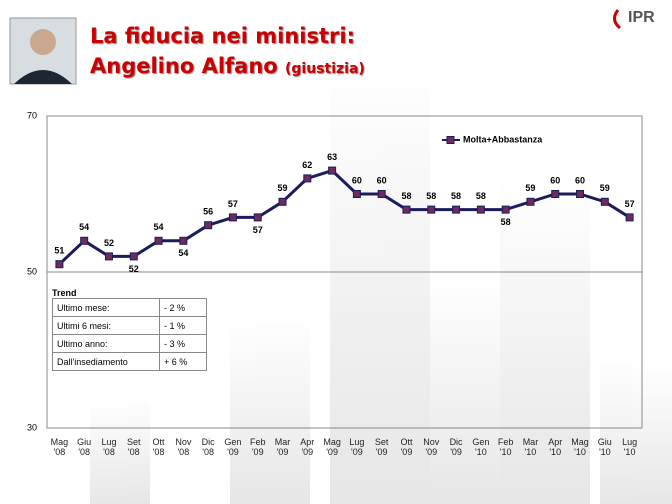  I want to click on subtitle-note: (giustizia), so click(325, 69).